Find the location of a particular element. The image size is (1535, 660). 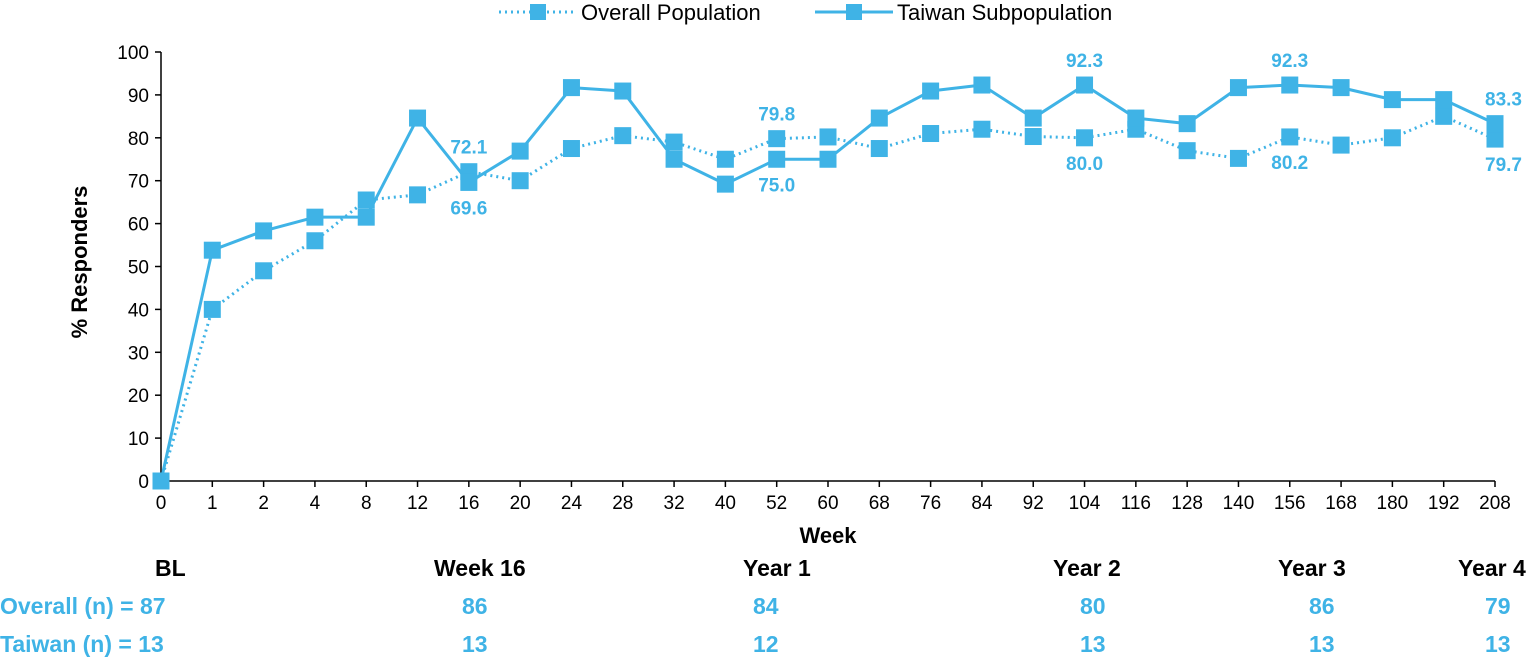

x-tick-label: 24 is located at coordinates (572, 503).